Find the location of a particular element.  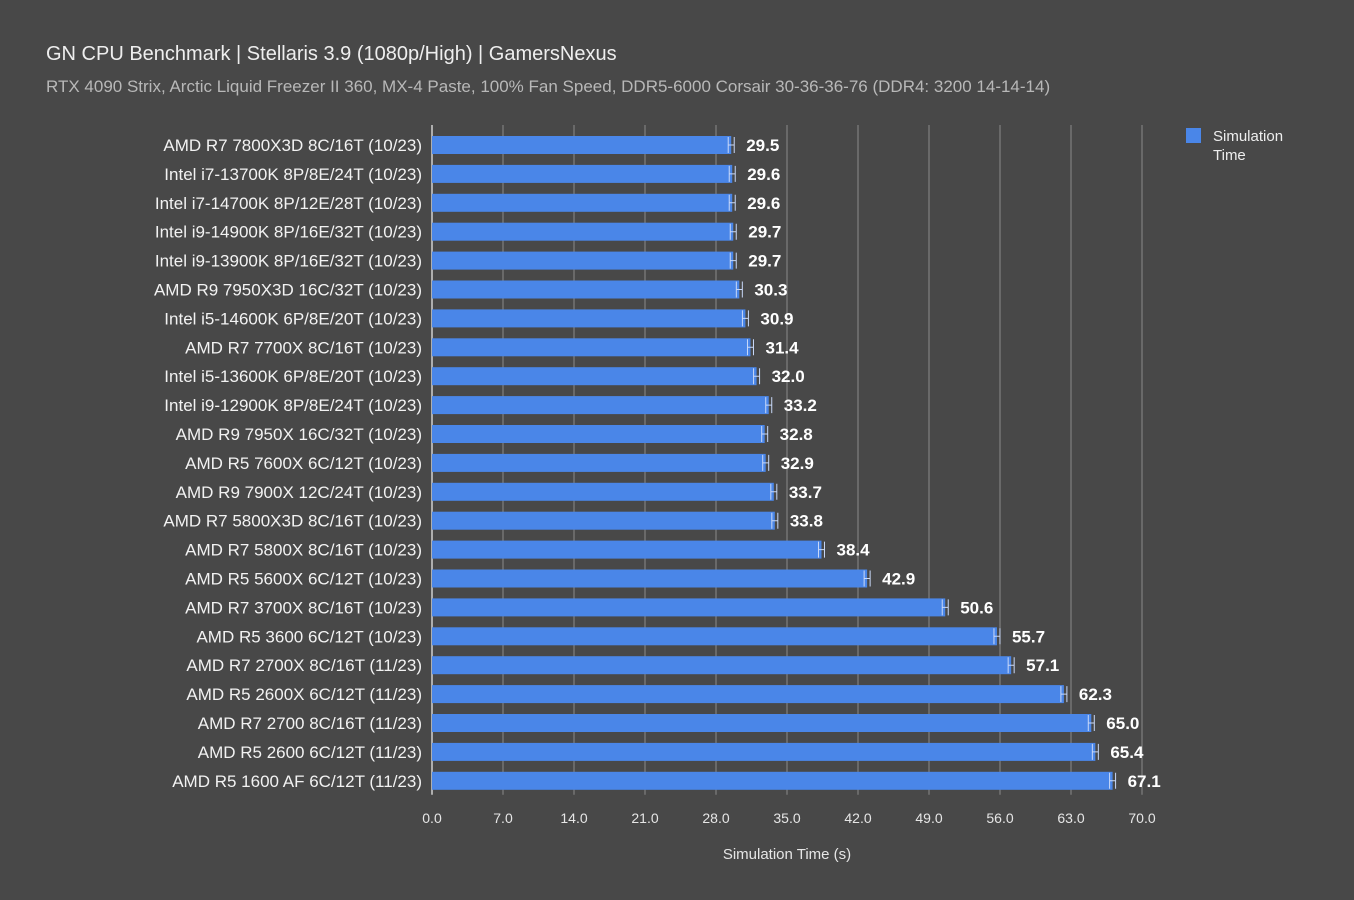

data-label: 30.3 is located at coordinates (770, 290).